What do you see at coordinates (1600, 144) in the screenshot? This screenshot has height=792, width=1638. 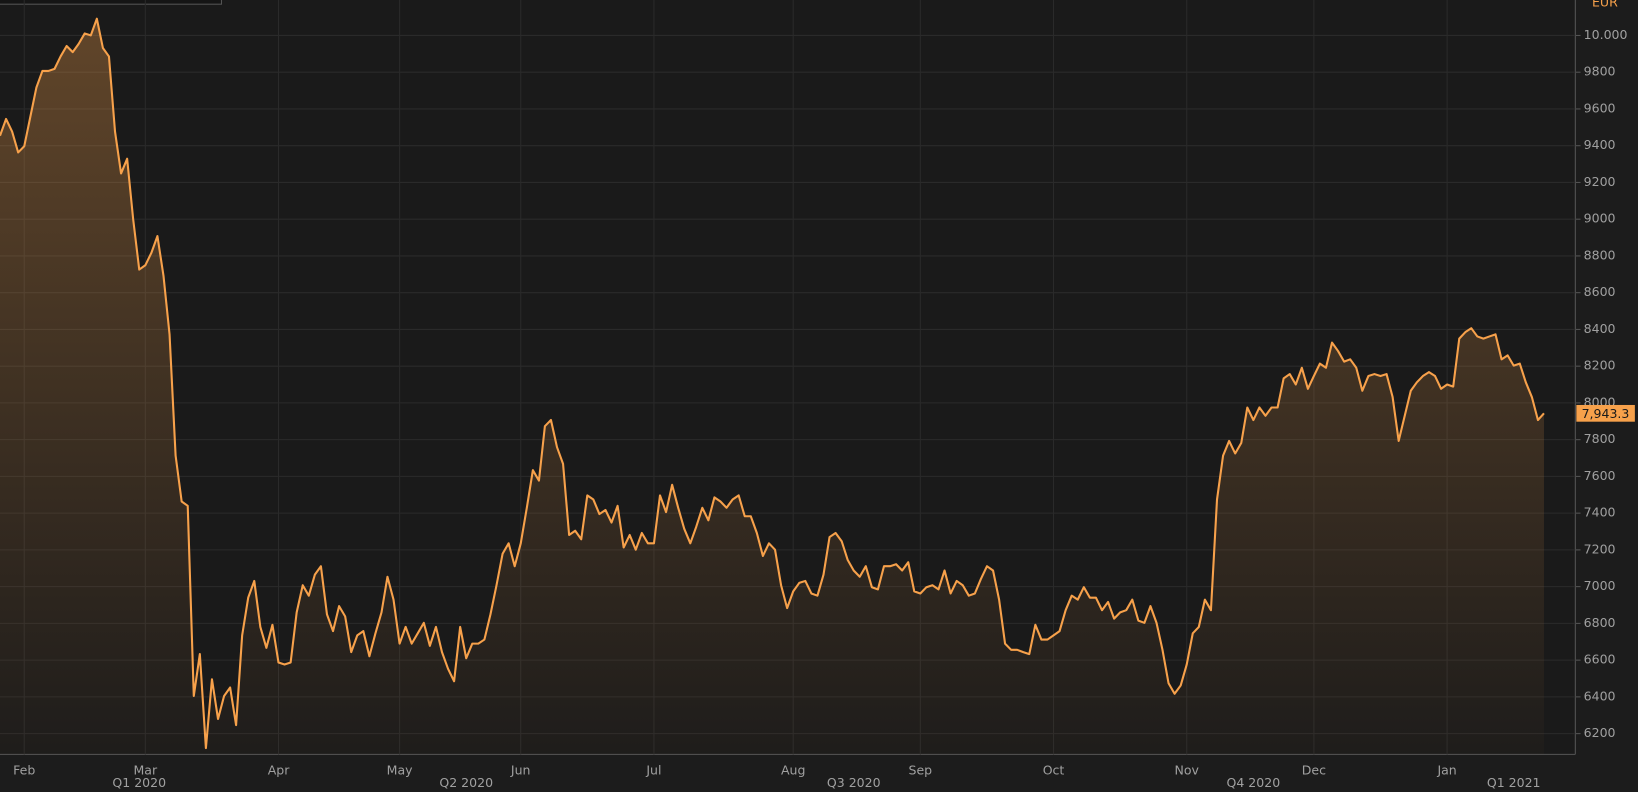 I see `y-tick-label: 9400` at bounding box center [1600, 144].